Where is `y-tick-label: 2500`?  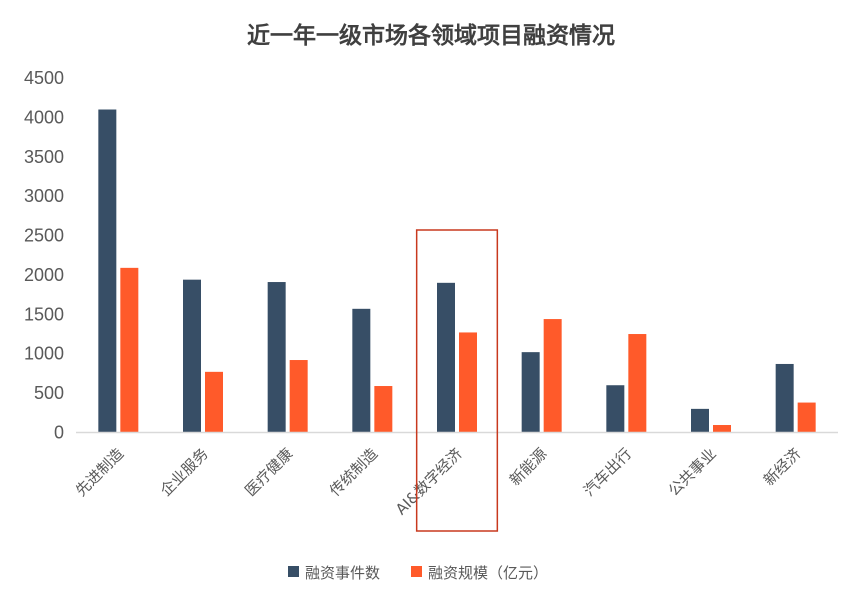
y-tick-label: 2500 is located at coordinates (44, 236).